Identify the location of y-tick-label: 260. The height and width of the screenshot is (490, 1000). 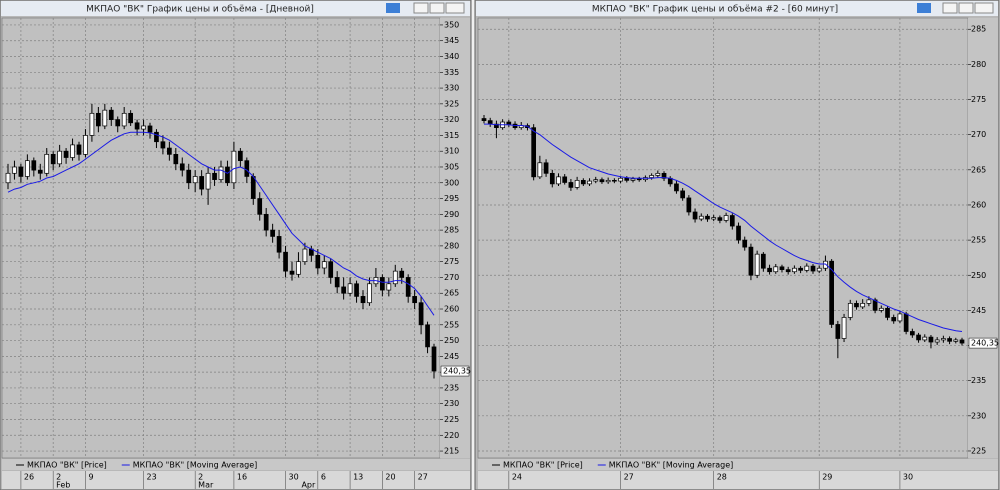
(451, 309).